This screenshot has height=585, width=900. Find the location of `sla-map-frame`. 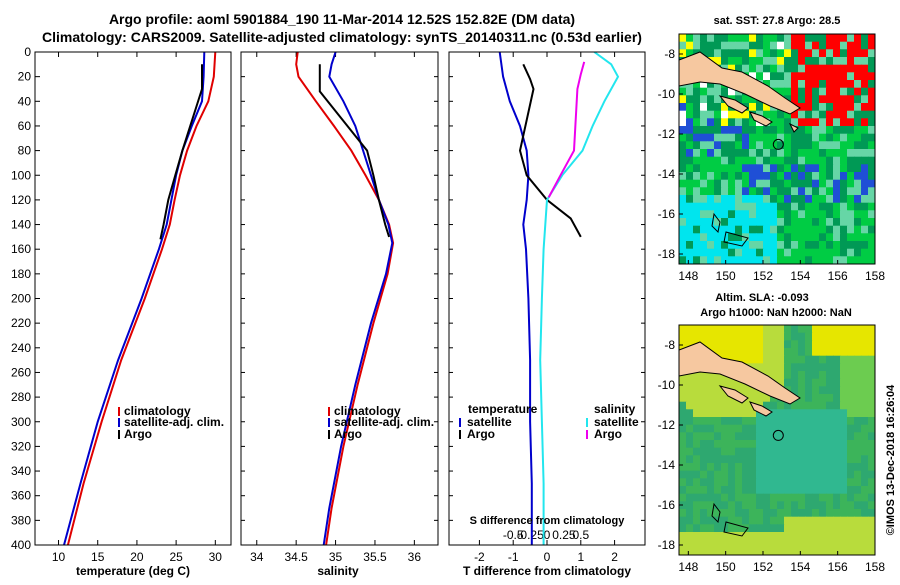

sla-map-frame is located at coordinates (777, 440).